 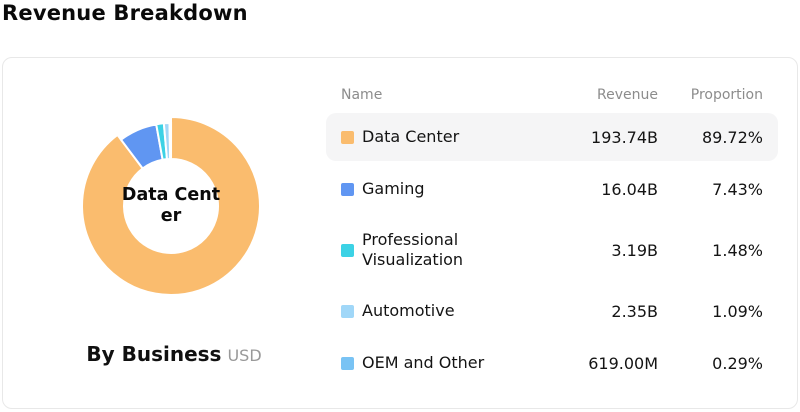 I want to click on series-revenue: 3.19B, so click(x=634, y=250).